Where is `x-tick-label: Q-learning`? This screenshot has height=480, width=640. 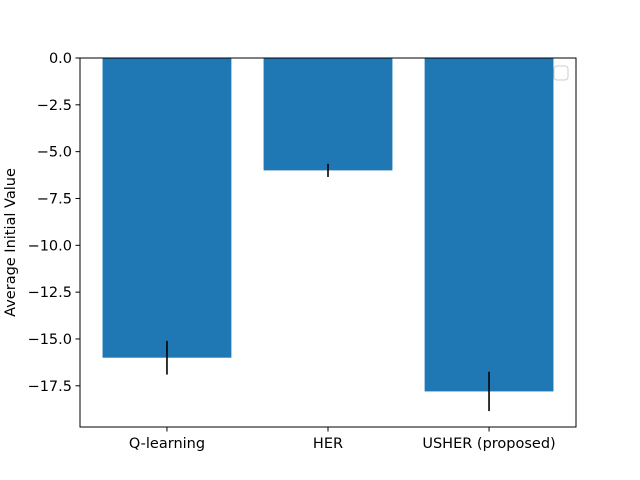 x-tick-label: Q-learning is located at coordinates (167, 444).